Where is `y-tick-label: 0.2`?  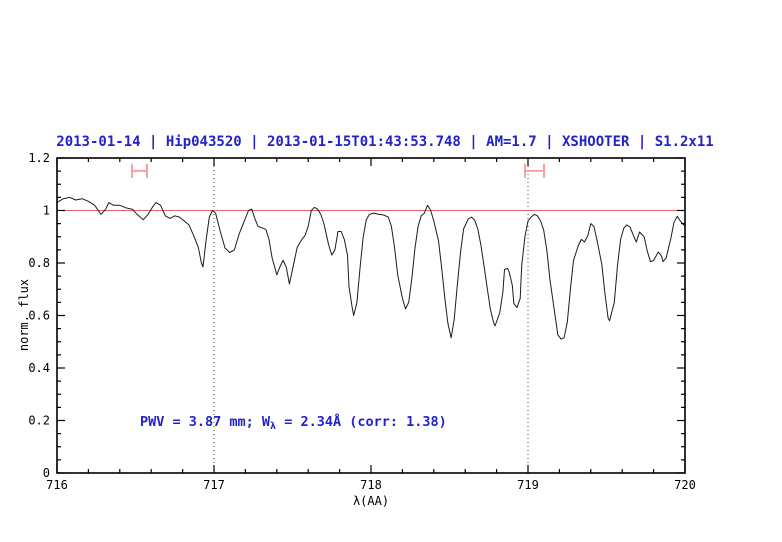
y-tick-label: 0.2 is located at coordinates (39, 421).